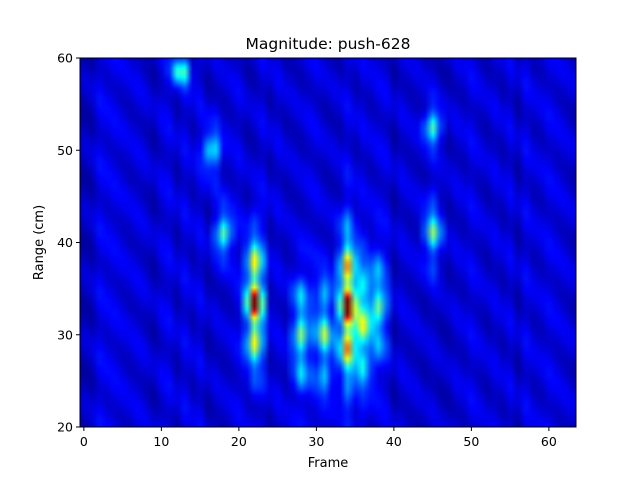  I want to click on x-tick-label: 40, so click(394, 441).